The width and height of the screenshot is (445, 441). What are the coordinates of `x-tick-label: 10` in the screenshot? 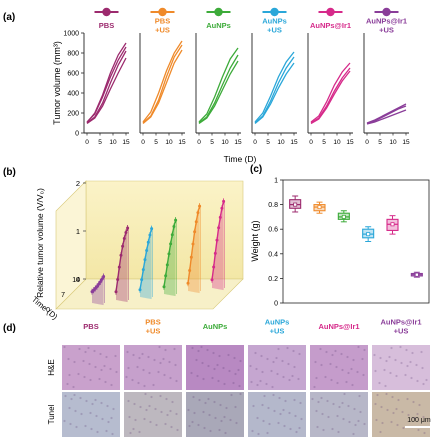 It's located at (393, 142).